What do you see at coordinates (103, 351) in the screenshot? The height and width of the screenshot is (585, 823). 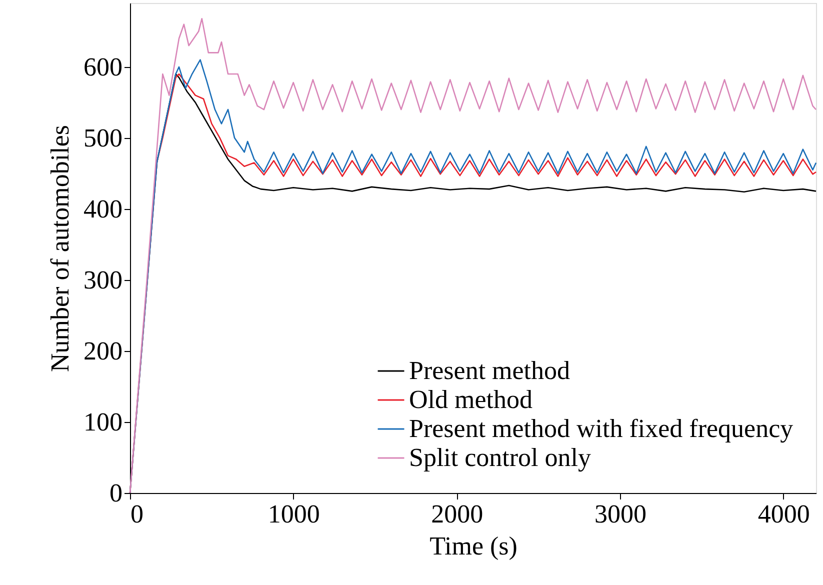 I see `y-tick-label: 200` at bounding box center [103, 351].